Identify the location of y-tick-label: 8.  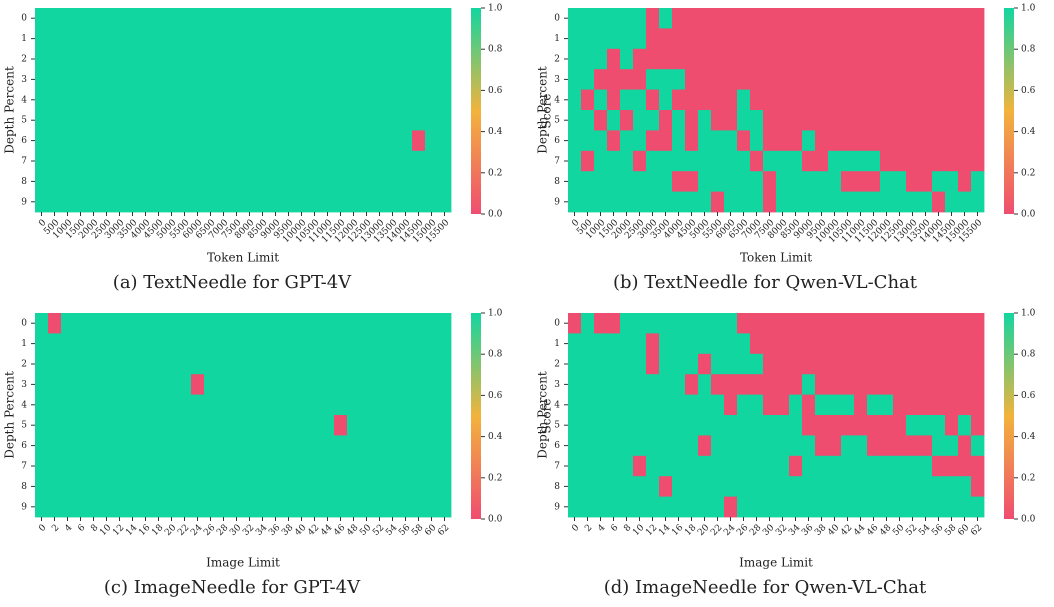
(557, 182).